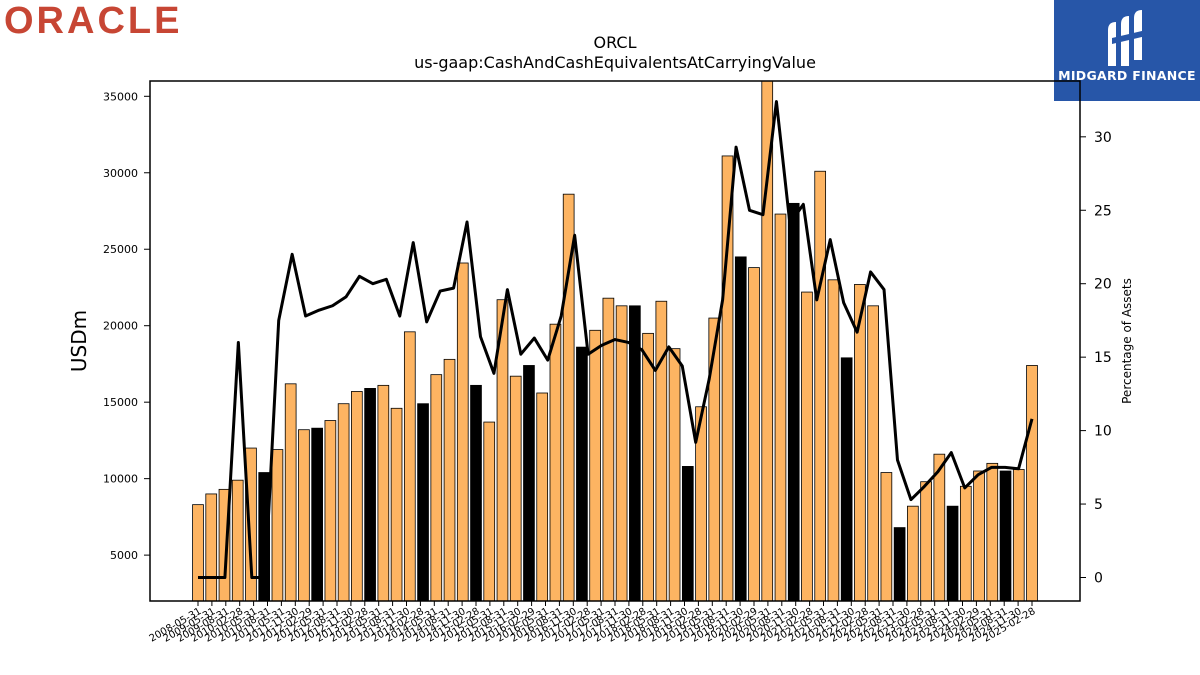 This screenshot has height=675, width=1200. What do you see at coordinates (1098, 505) in the screenshot?
I see `y2-tick-label: 5` at bounding box center [1098, 505].